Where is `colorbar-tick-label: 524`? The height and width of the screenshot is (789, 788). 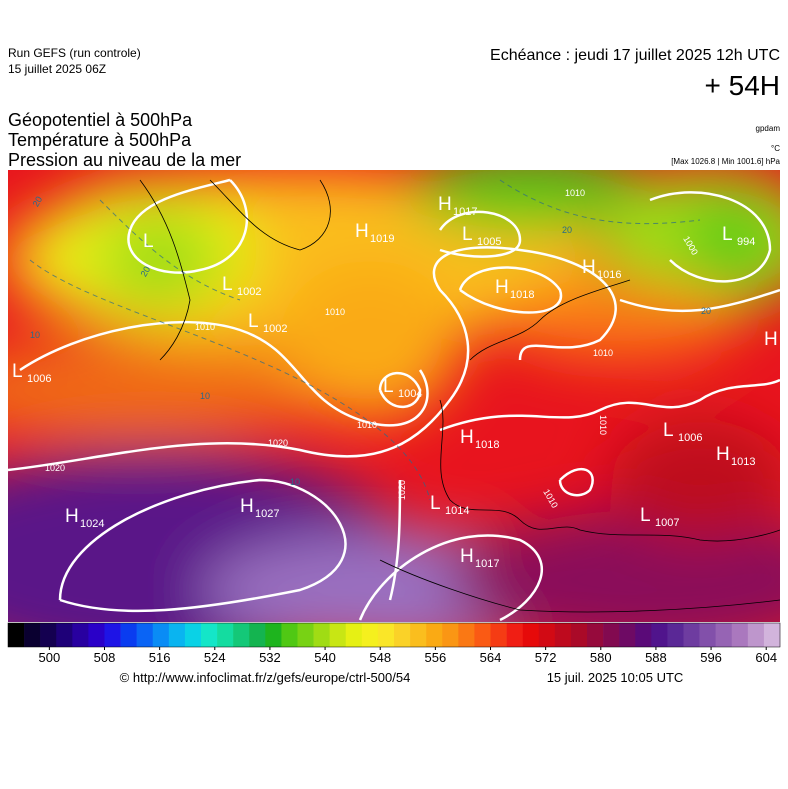 colorbar-tick-label: 524 is located at coordinates (215, 657).